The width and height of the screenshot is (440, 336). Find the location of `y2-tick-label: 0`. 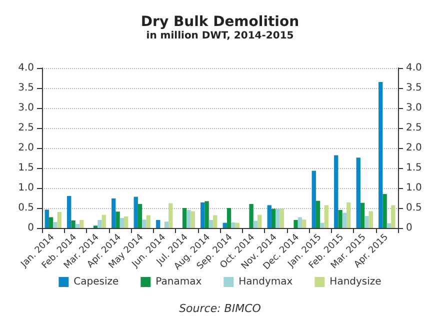

y2-tick-label: 0 is located at coordinates (409, 228).